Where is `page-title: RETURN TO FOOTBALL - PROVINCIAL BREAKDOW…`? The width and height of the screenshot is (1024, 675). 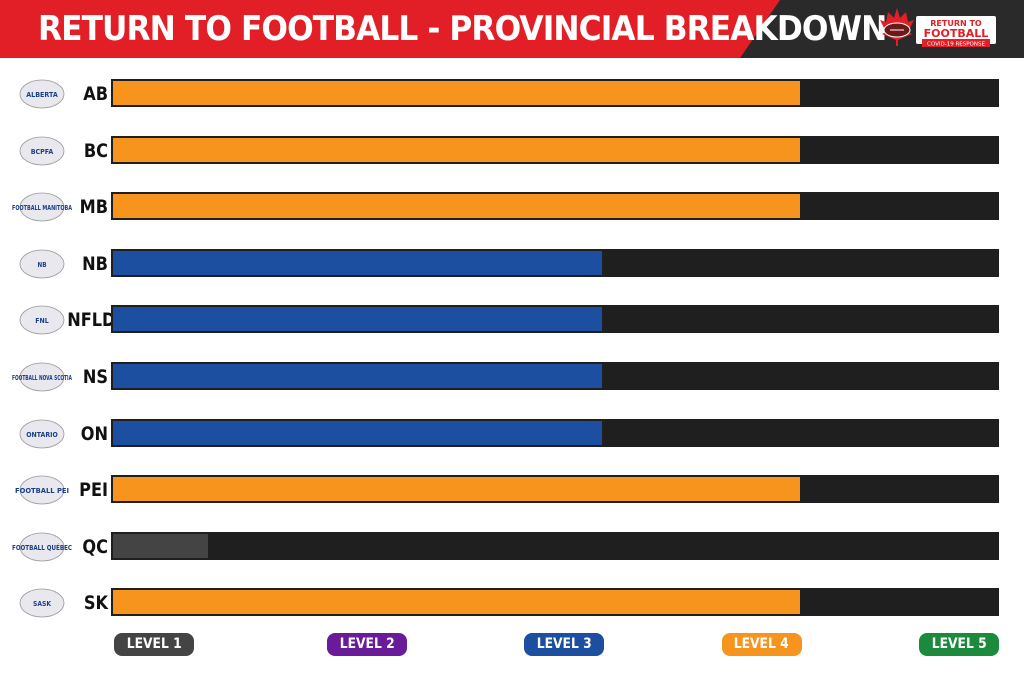 page-title: RETURN TO FOOTBALL - PROVINCIAL BREAKDOW… is located at coordinates (462, 29).